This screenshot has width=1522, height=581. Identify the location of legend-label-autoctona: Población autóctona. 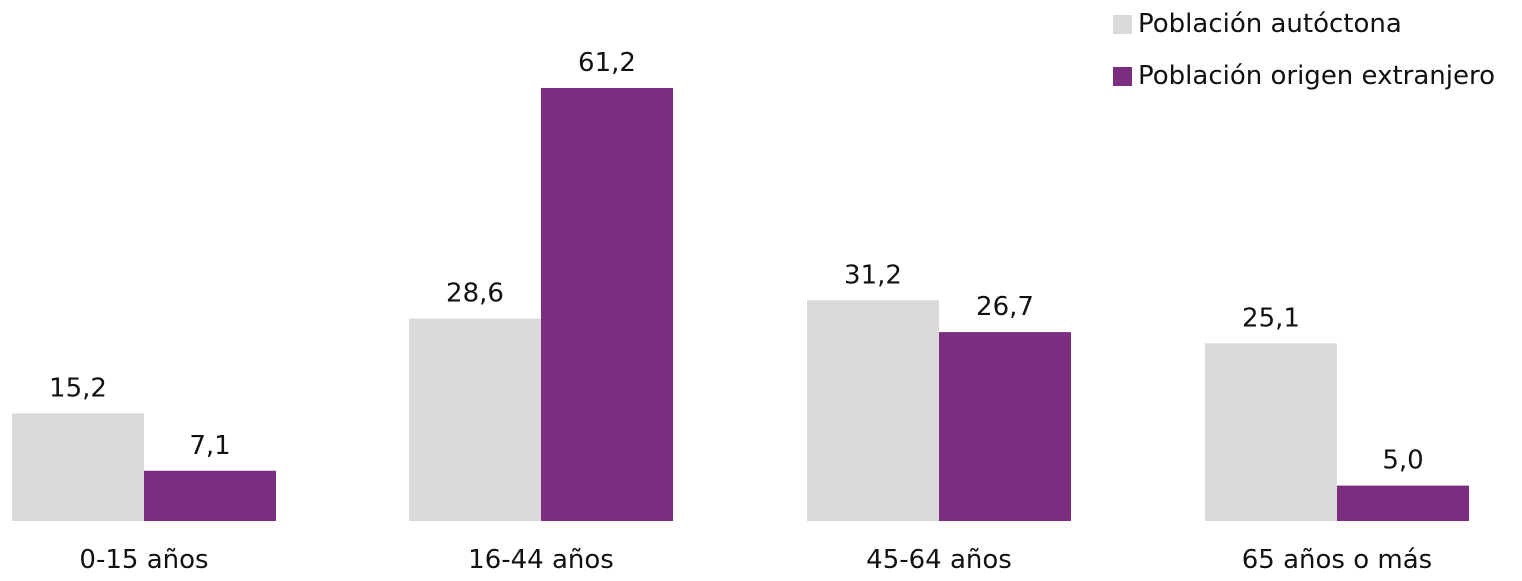
(1270, 24).